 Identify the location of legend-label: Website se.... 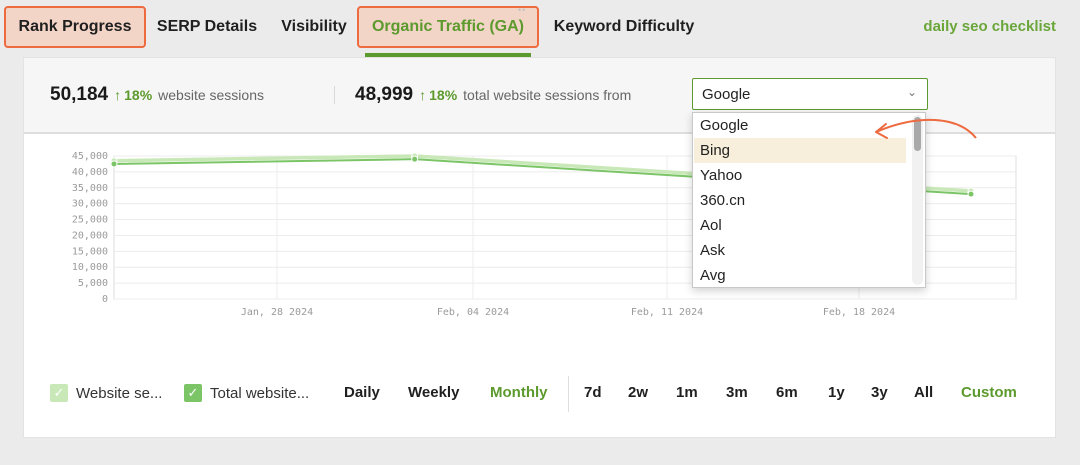
(119, 393).